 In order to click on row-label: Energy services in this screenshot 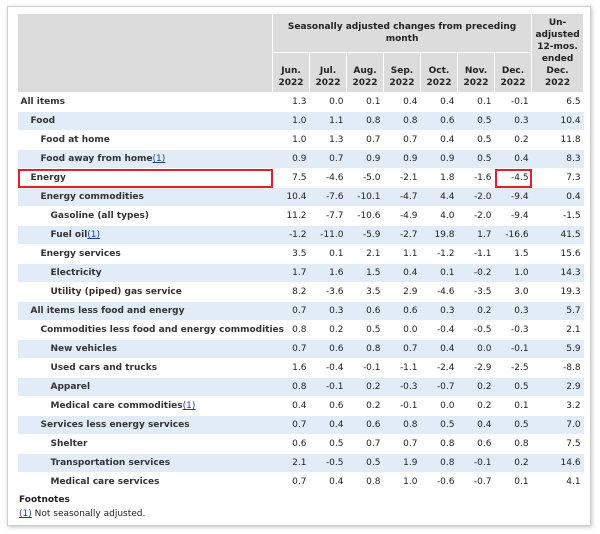, I will do `click(145, 254)`.